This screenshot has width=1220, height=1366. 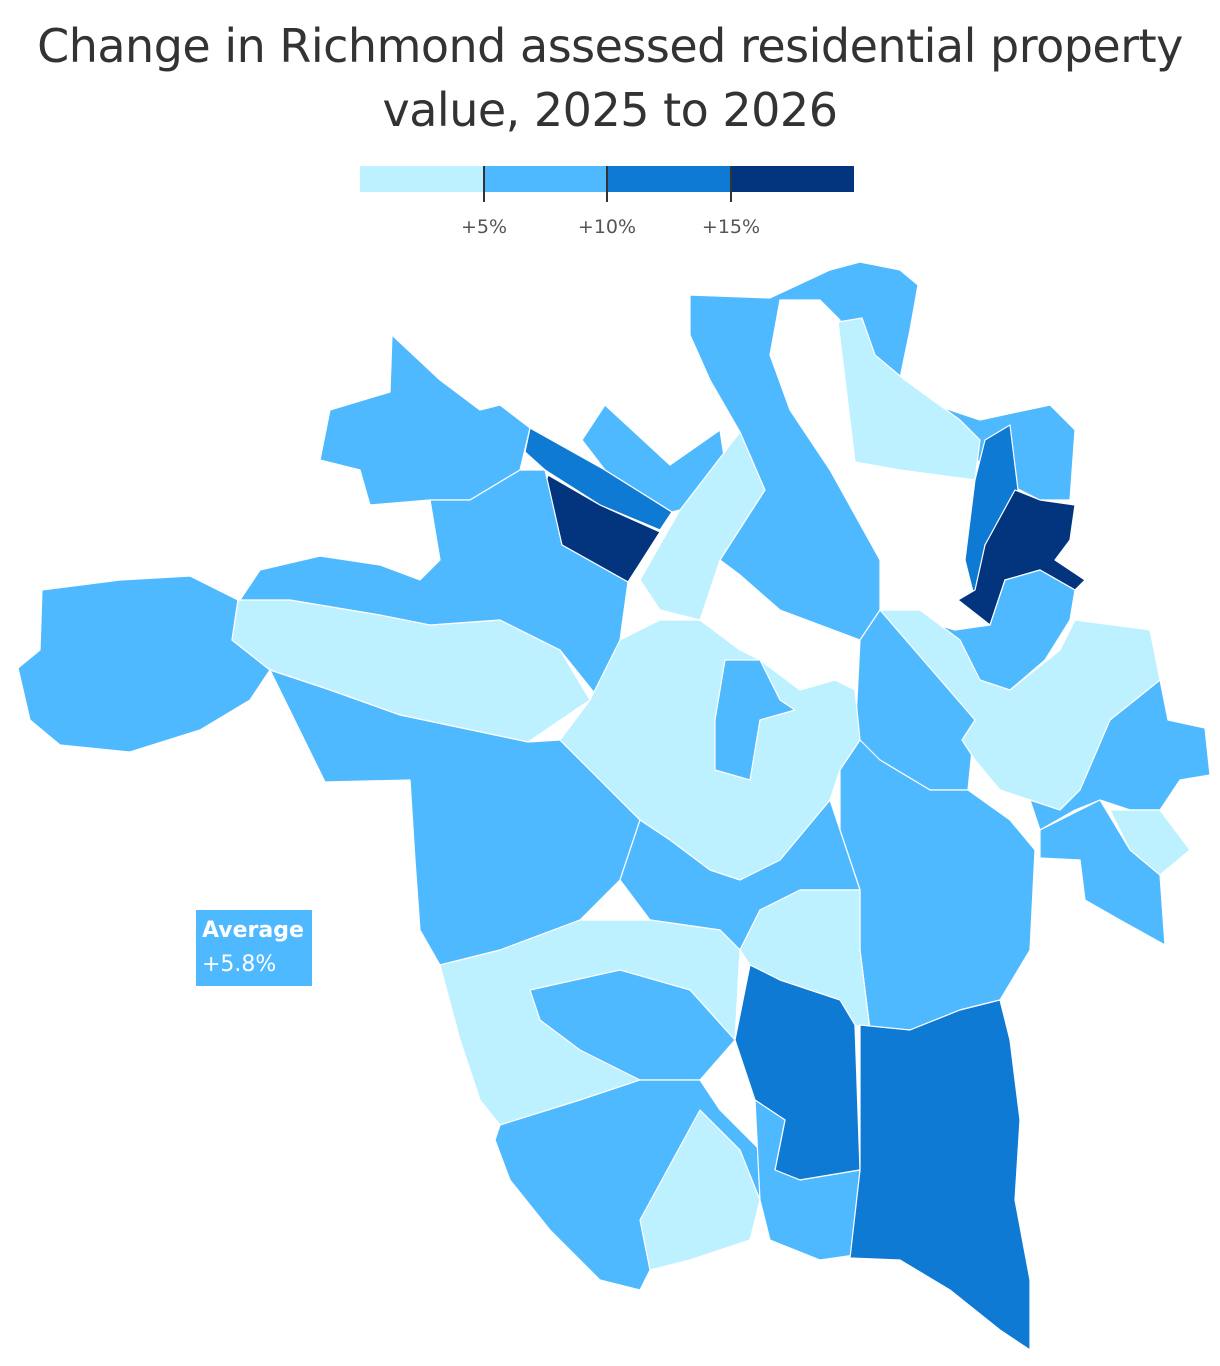 I want to click on average-label: Average, so click(x=253, y=930).